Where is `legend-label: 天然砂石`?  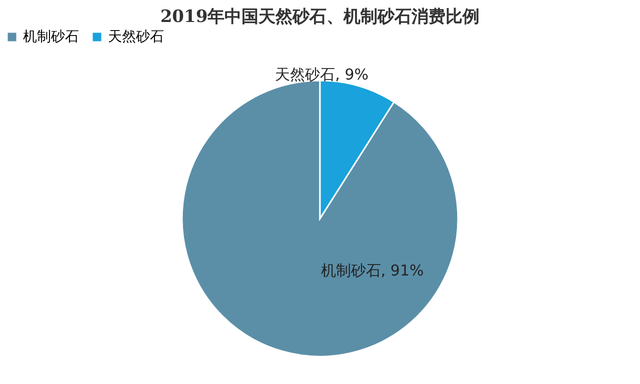 legend-label: 天然砂石 is located at coordinates (136, 37).